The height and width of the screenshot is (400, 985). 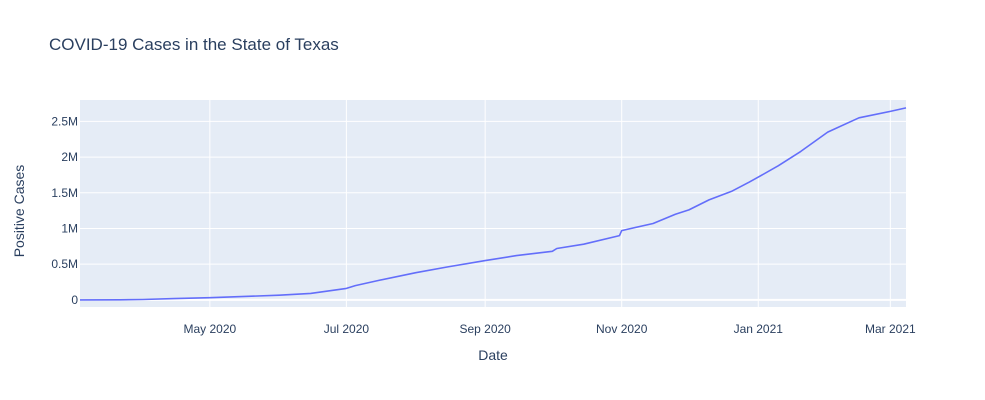 What do you see at coordinates (64, 264) in the screenshot?
I see `y-tick-label: 0.5M` at bounding box center [64, 264].